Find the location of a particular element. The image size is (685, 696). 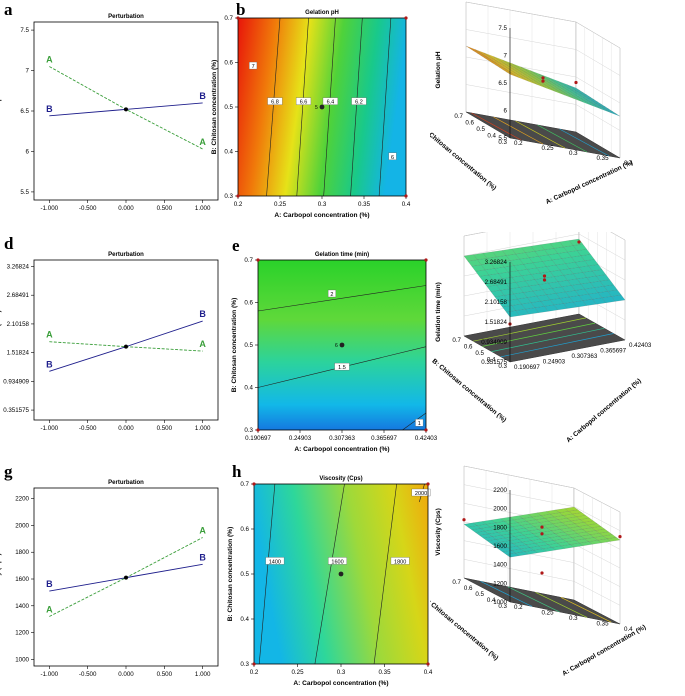

y-tick-label: 1.51824 is located at coordinates (18, 353).